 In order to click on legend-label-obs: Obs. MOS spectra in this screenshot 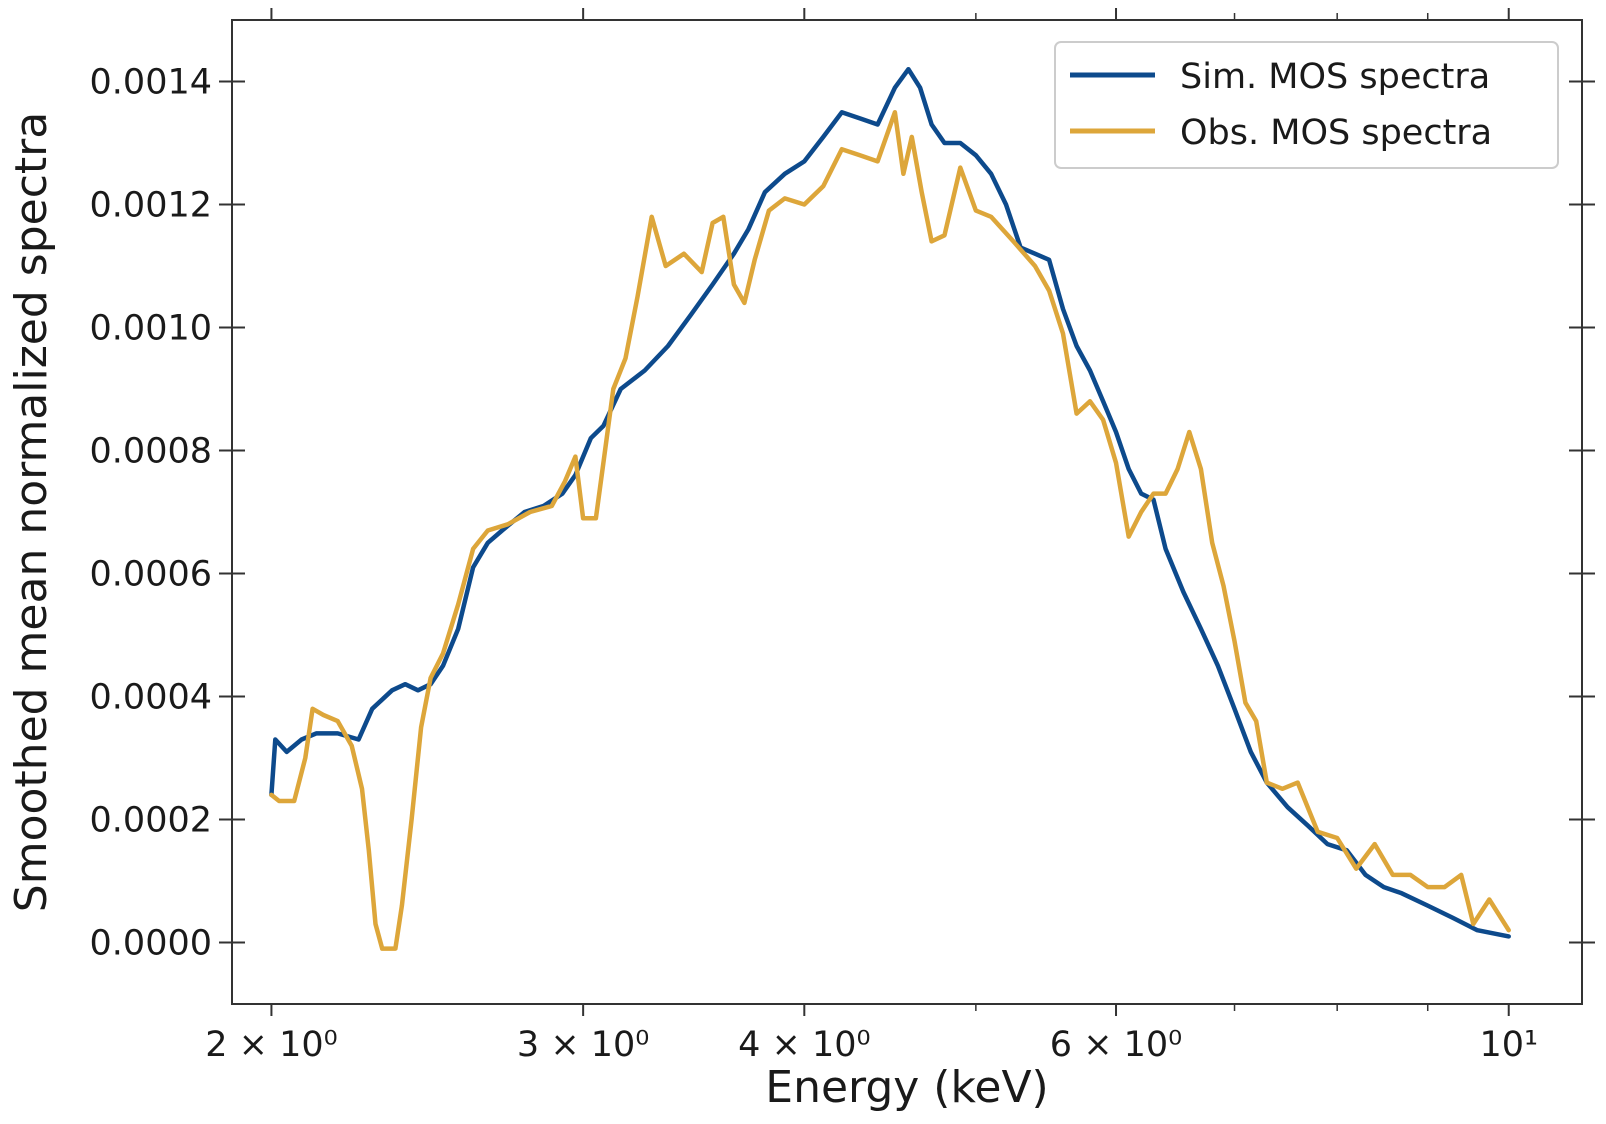, I will do `click(1336, 133)`.